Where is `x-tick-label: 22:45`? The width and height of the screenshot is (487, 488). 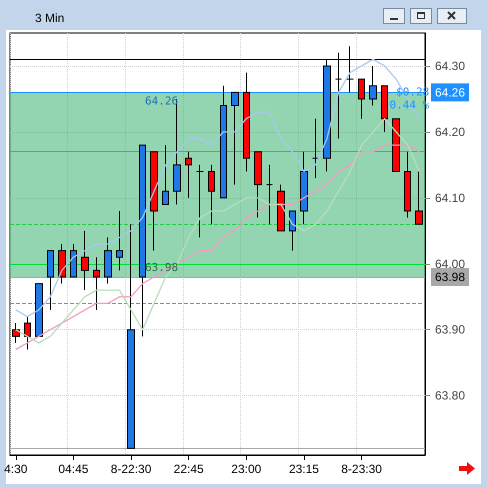 x-tick-label: 22:45 is located at coordinates (189, 469).